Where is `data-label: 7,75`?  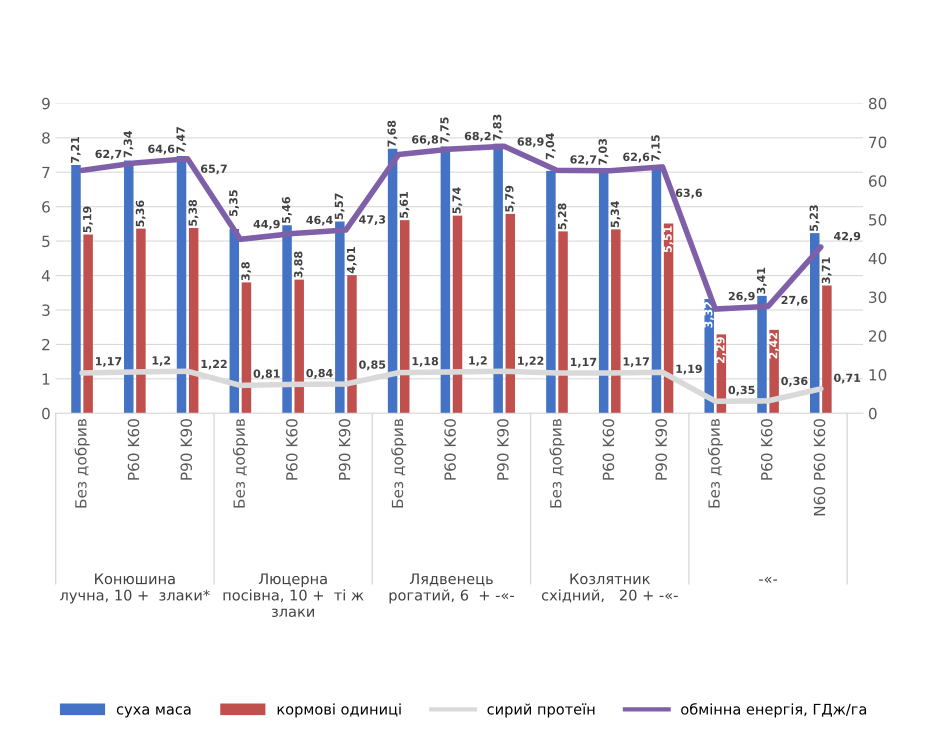 data-label: 7,75 is located at coordinates (445, 130).